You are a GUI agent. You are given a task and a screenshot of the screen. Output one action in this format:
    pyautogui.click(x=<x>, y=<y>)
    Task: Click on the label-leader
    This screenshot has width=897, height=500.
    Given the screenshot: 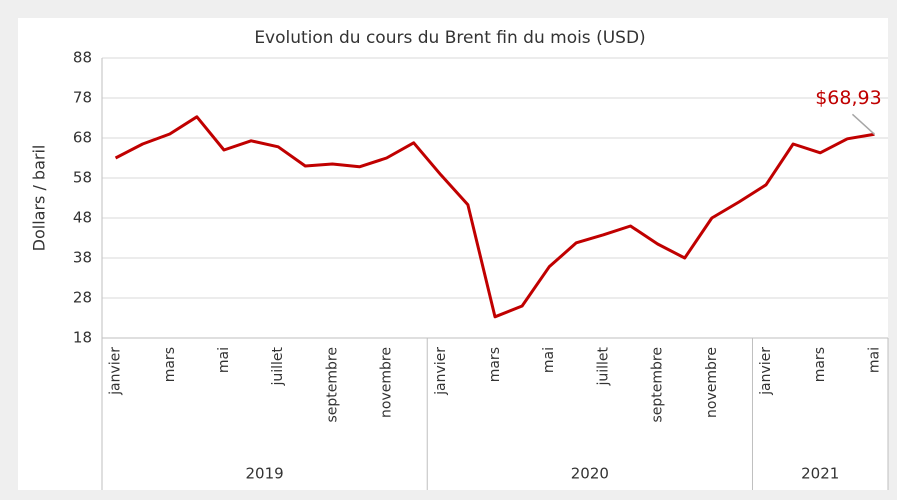 What is the action you would take?
    pyautogui.click(x=863, y=124)
    